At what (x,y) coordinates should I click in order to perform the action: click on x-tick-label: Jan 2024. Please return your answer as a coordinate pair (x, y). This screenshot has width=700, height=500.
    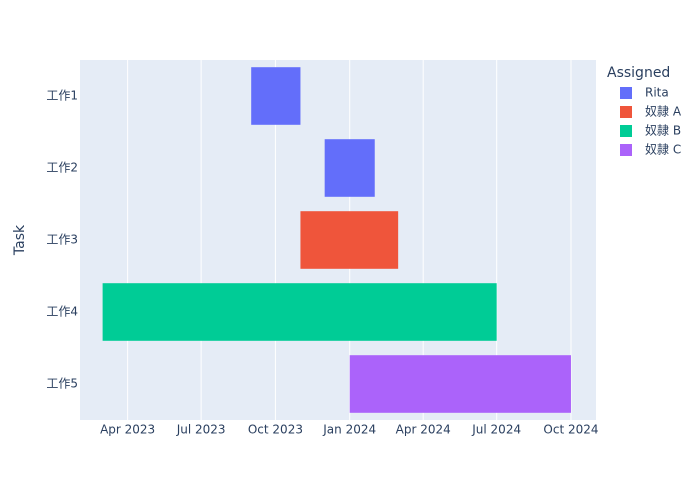
    Looking at the image, I should click on (349, 430).